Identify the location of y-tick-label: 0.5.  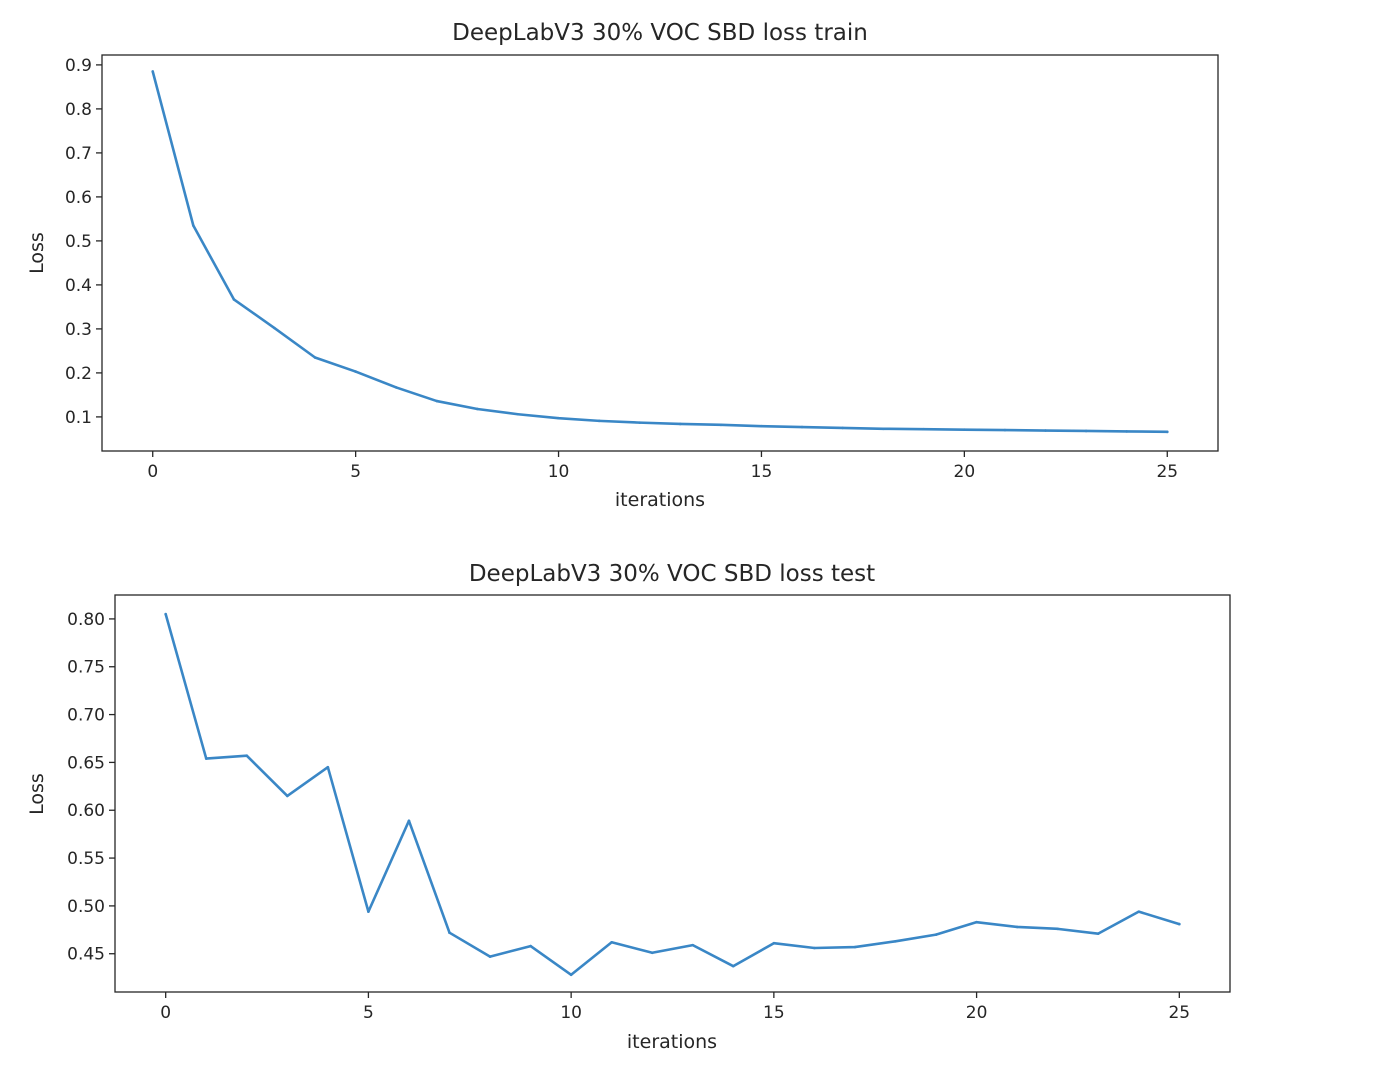
(78, 242).